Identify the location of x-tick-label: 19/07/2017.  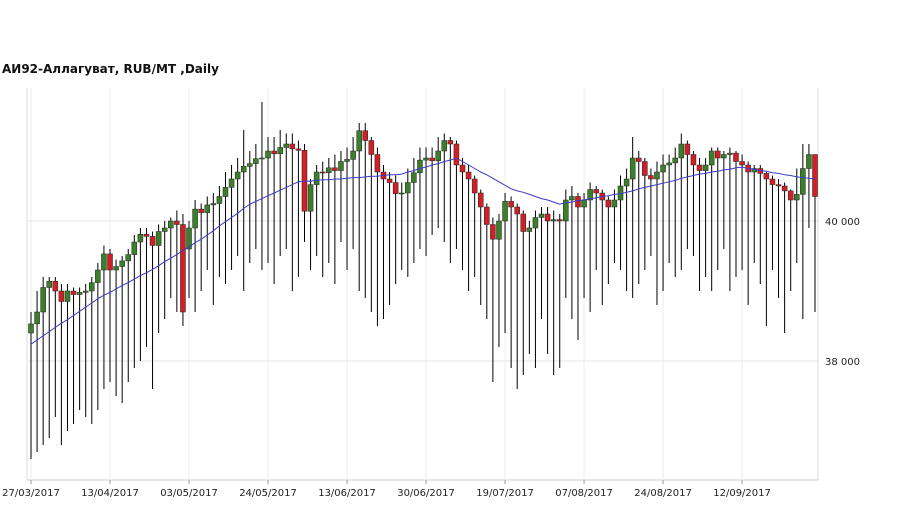
(505, 493).